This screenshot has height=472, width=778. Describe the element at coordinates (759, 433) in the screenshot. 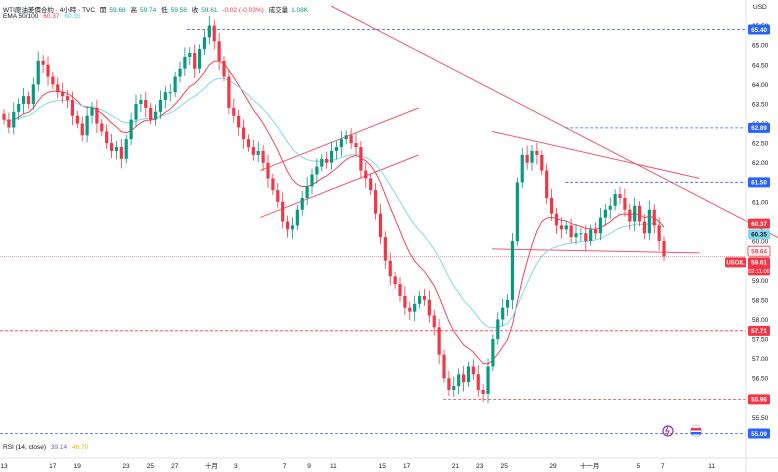

I see `level-label-bg` at that location.